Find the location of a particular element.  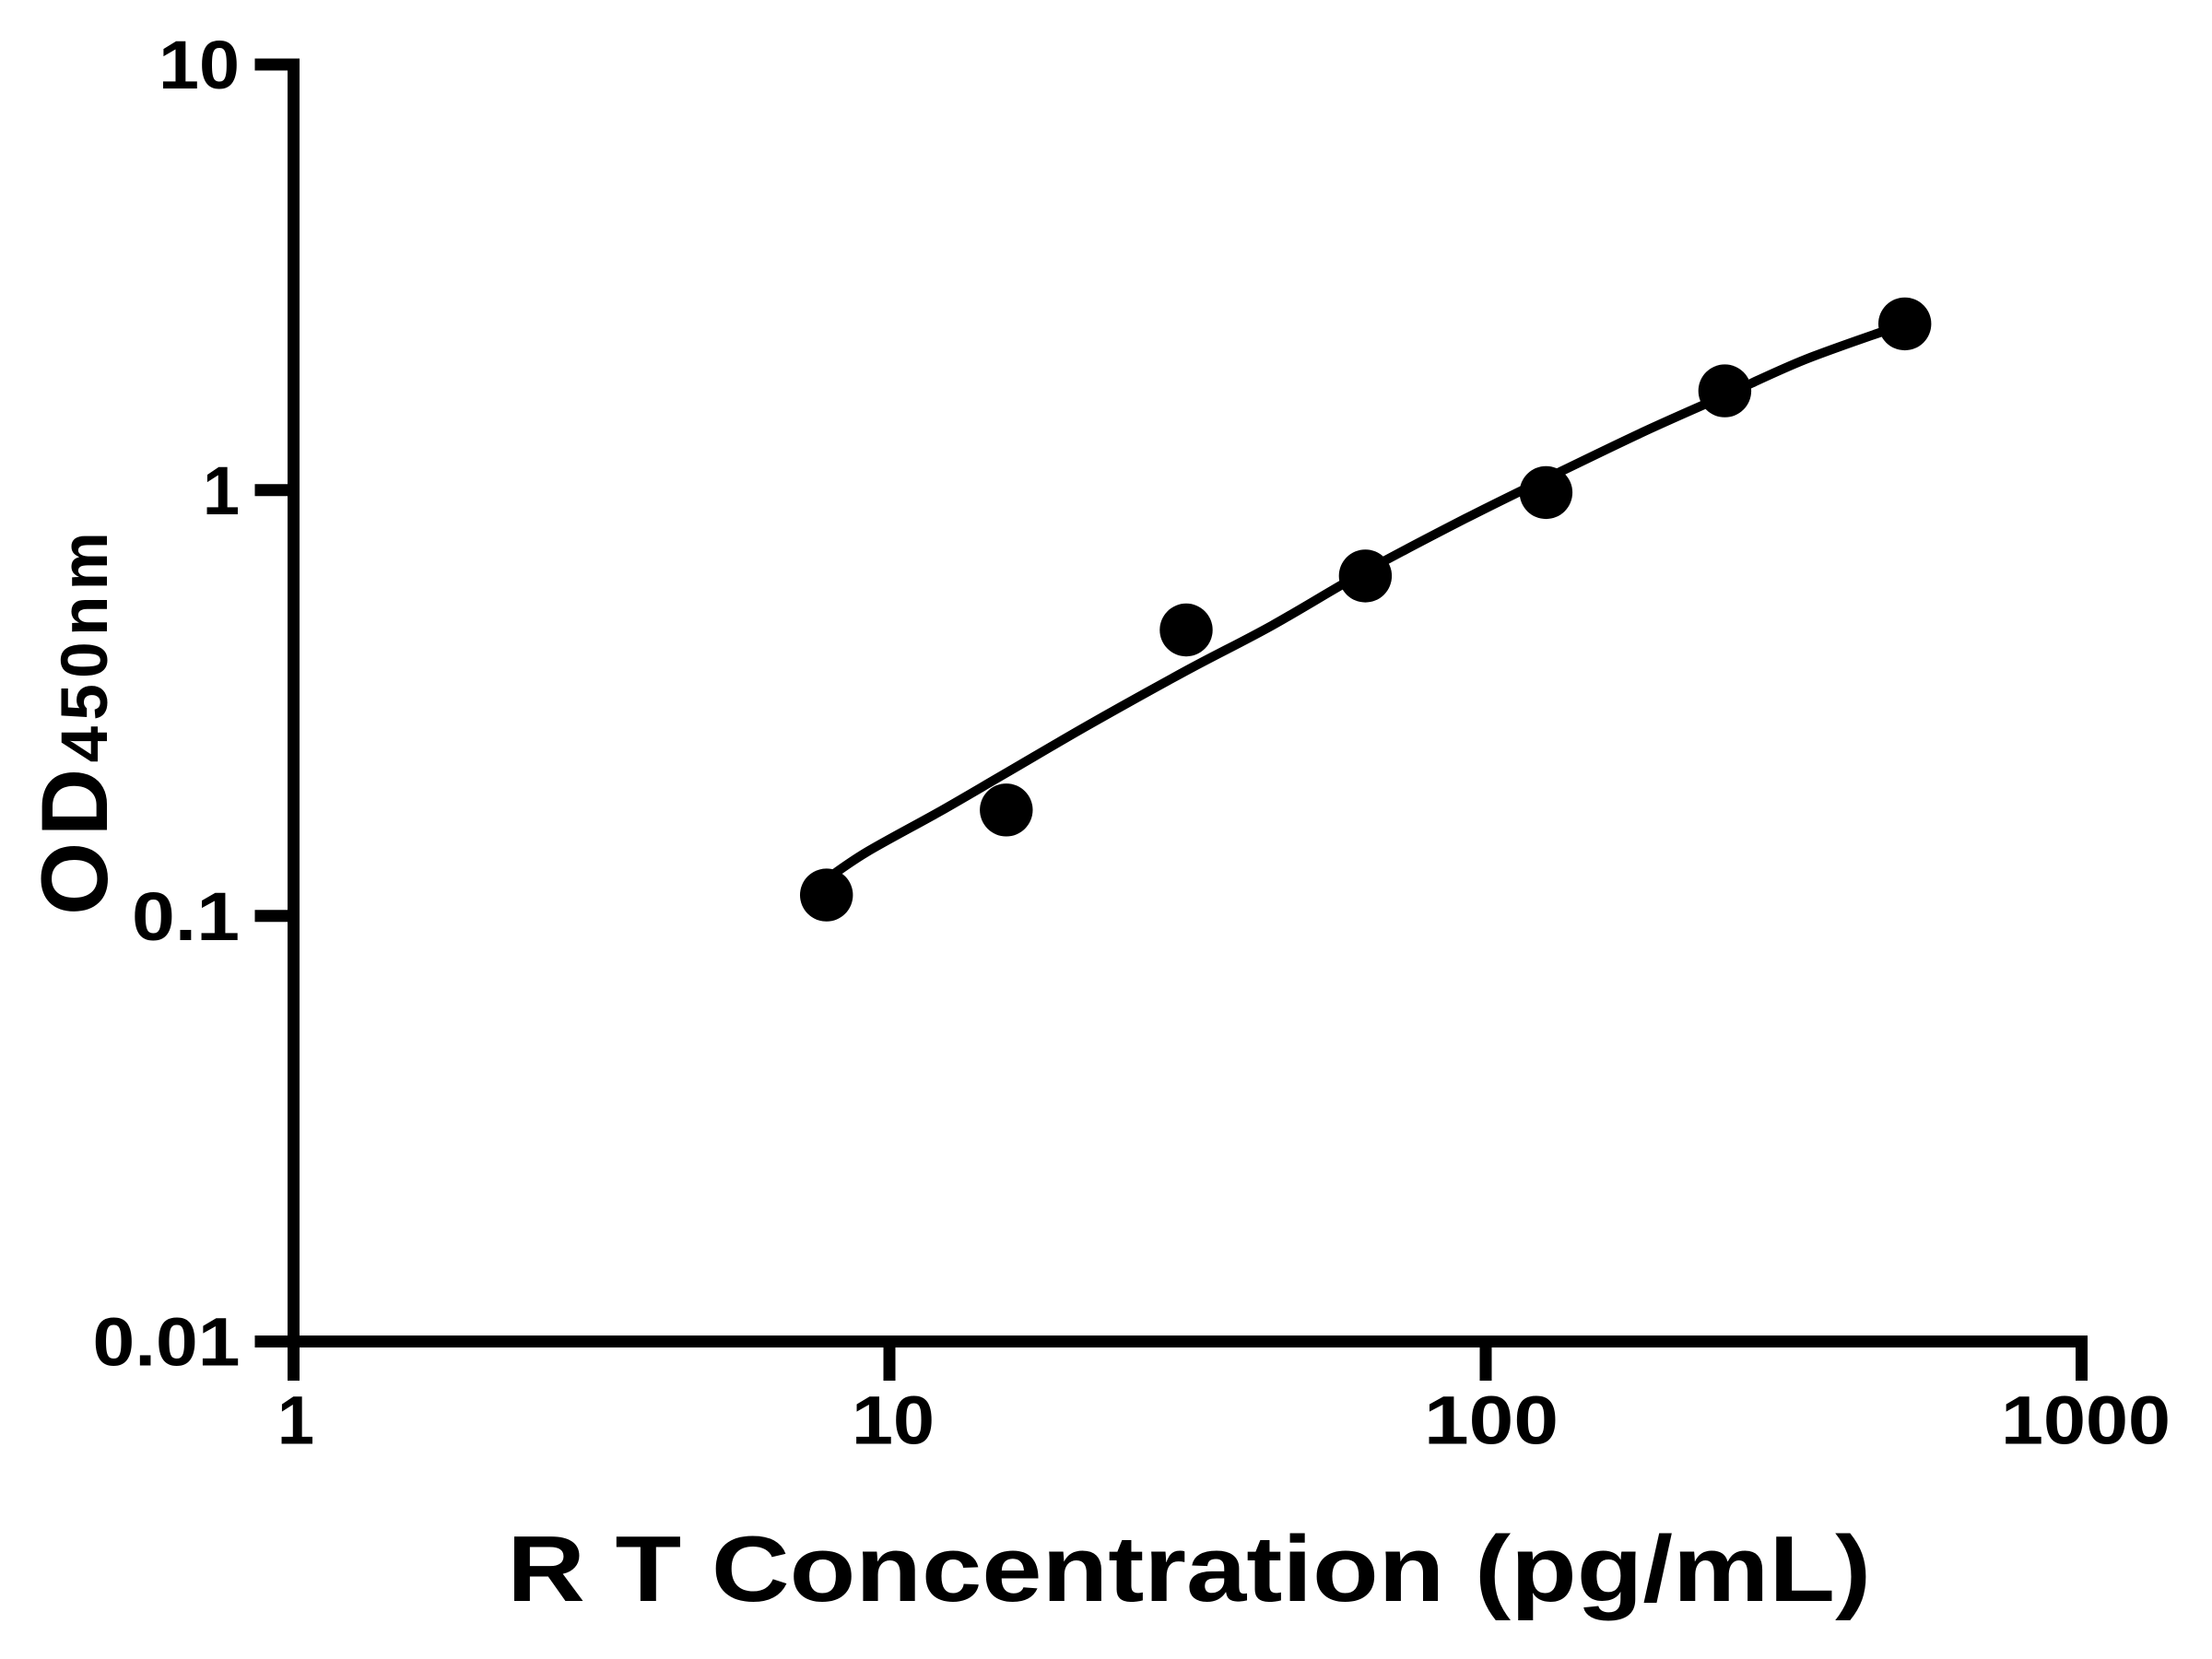

svg-text: 100 is located at coordinates (1491, 1420).